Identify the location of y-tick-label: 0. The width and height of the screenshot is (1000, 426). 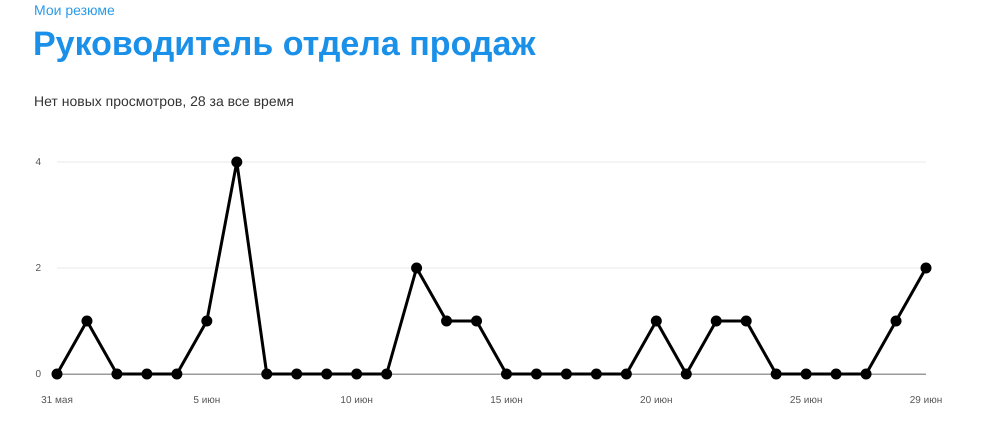
(38, 374).